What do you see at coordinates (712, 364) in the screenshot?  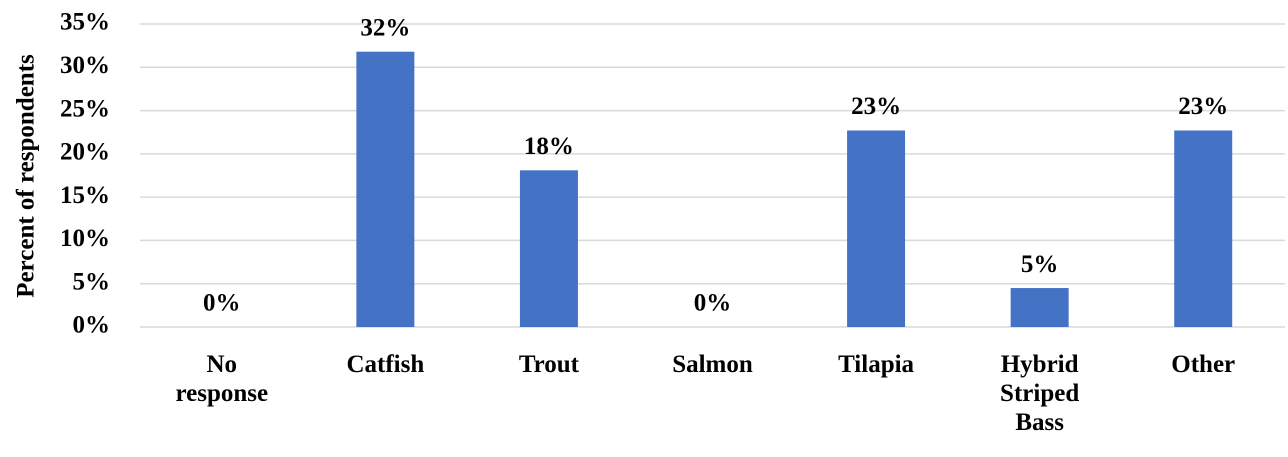 I see `x-tick-label: Salmon` at bounding box center [712, 364].